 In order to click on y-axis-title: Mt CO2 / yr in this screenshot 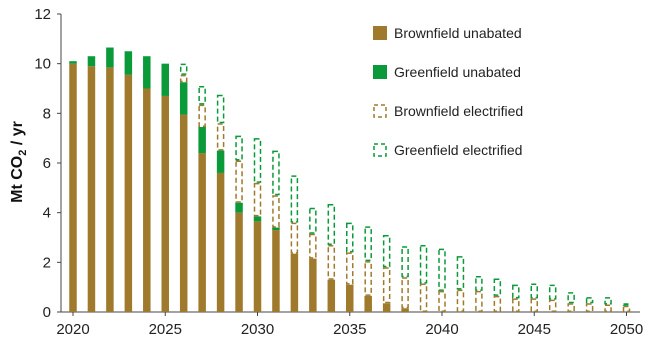, I will do `click(19, 162)`.